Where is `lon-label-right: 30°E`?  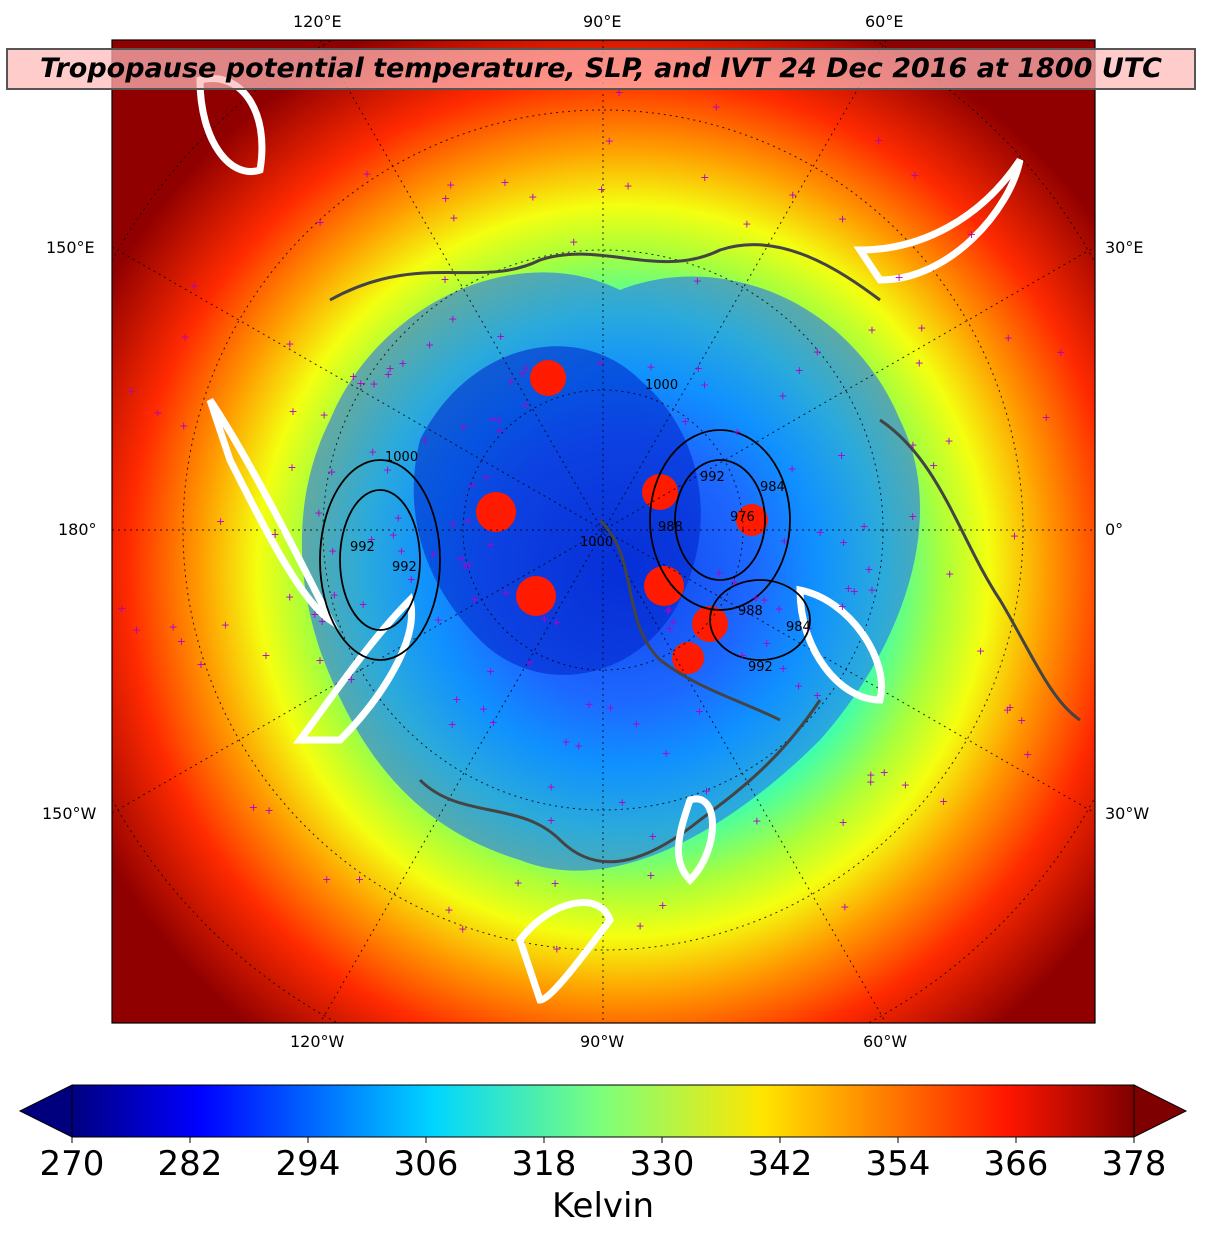 lon-label-right: 30°E is located at coordinates (1124, 247).